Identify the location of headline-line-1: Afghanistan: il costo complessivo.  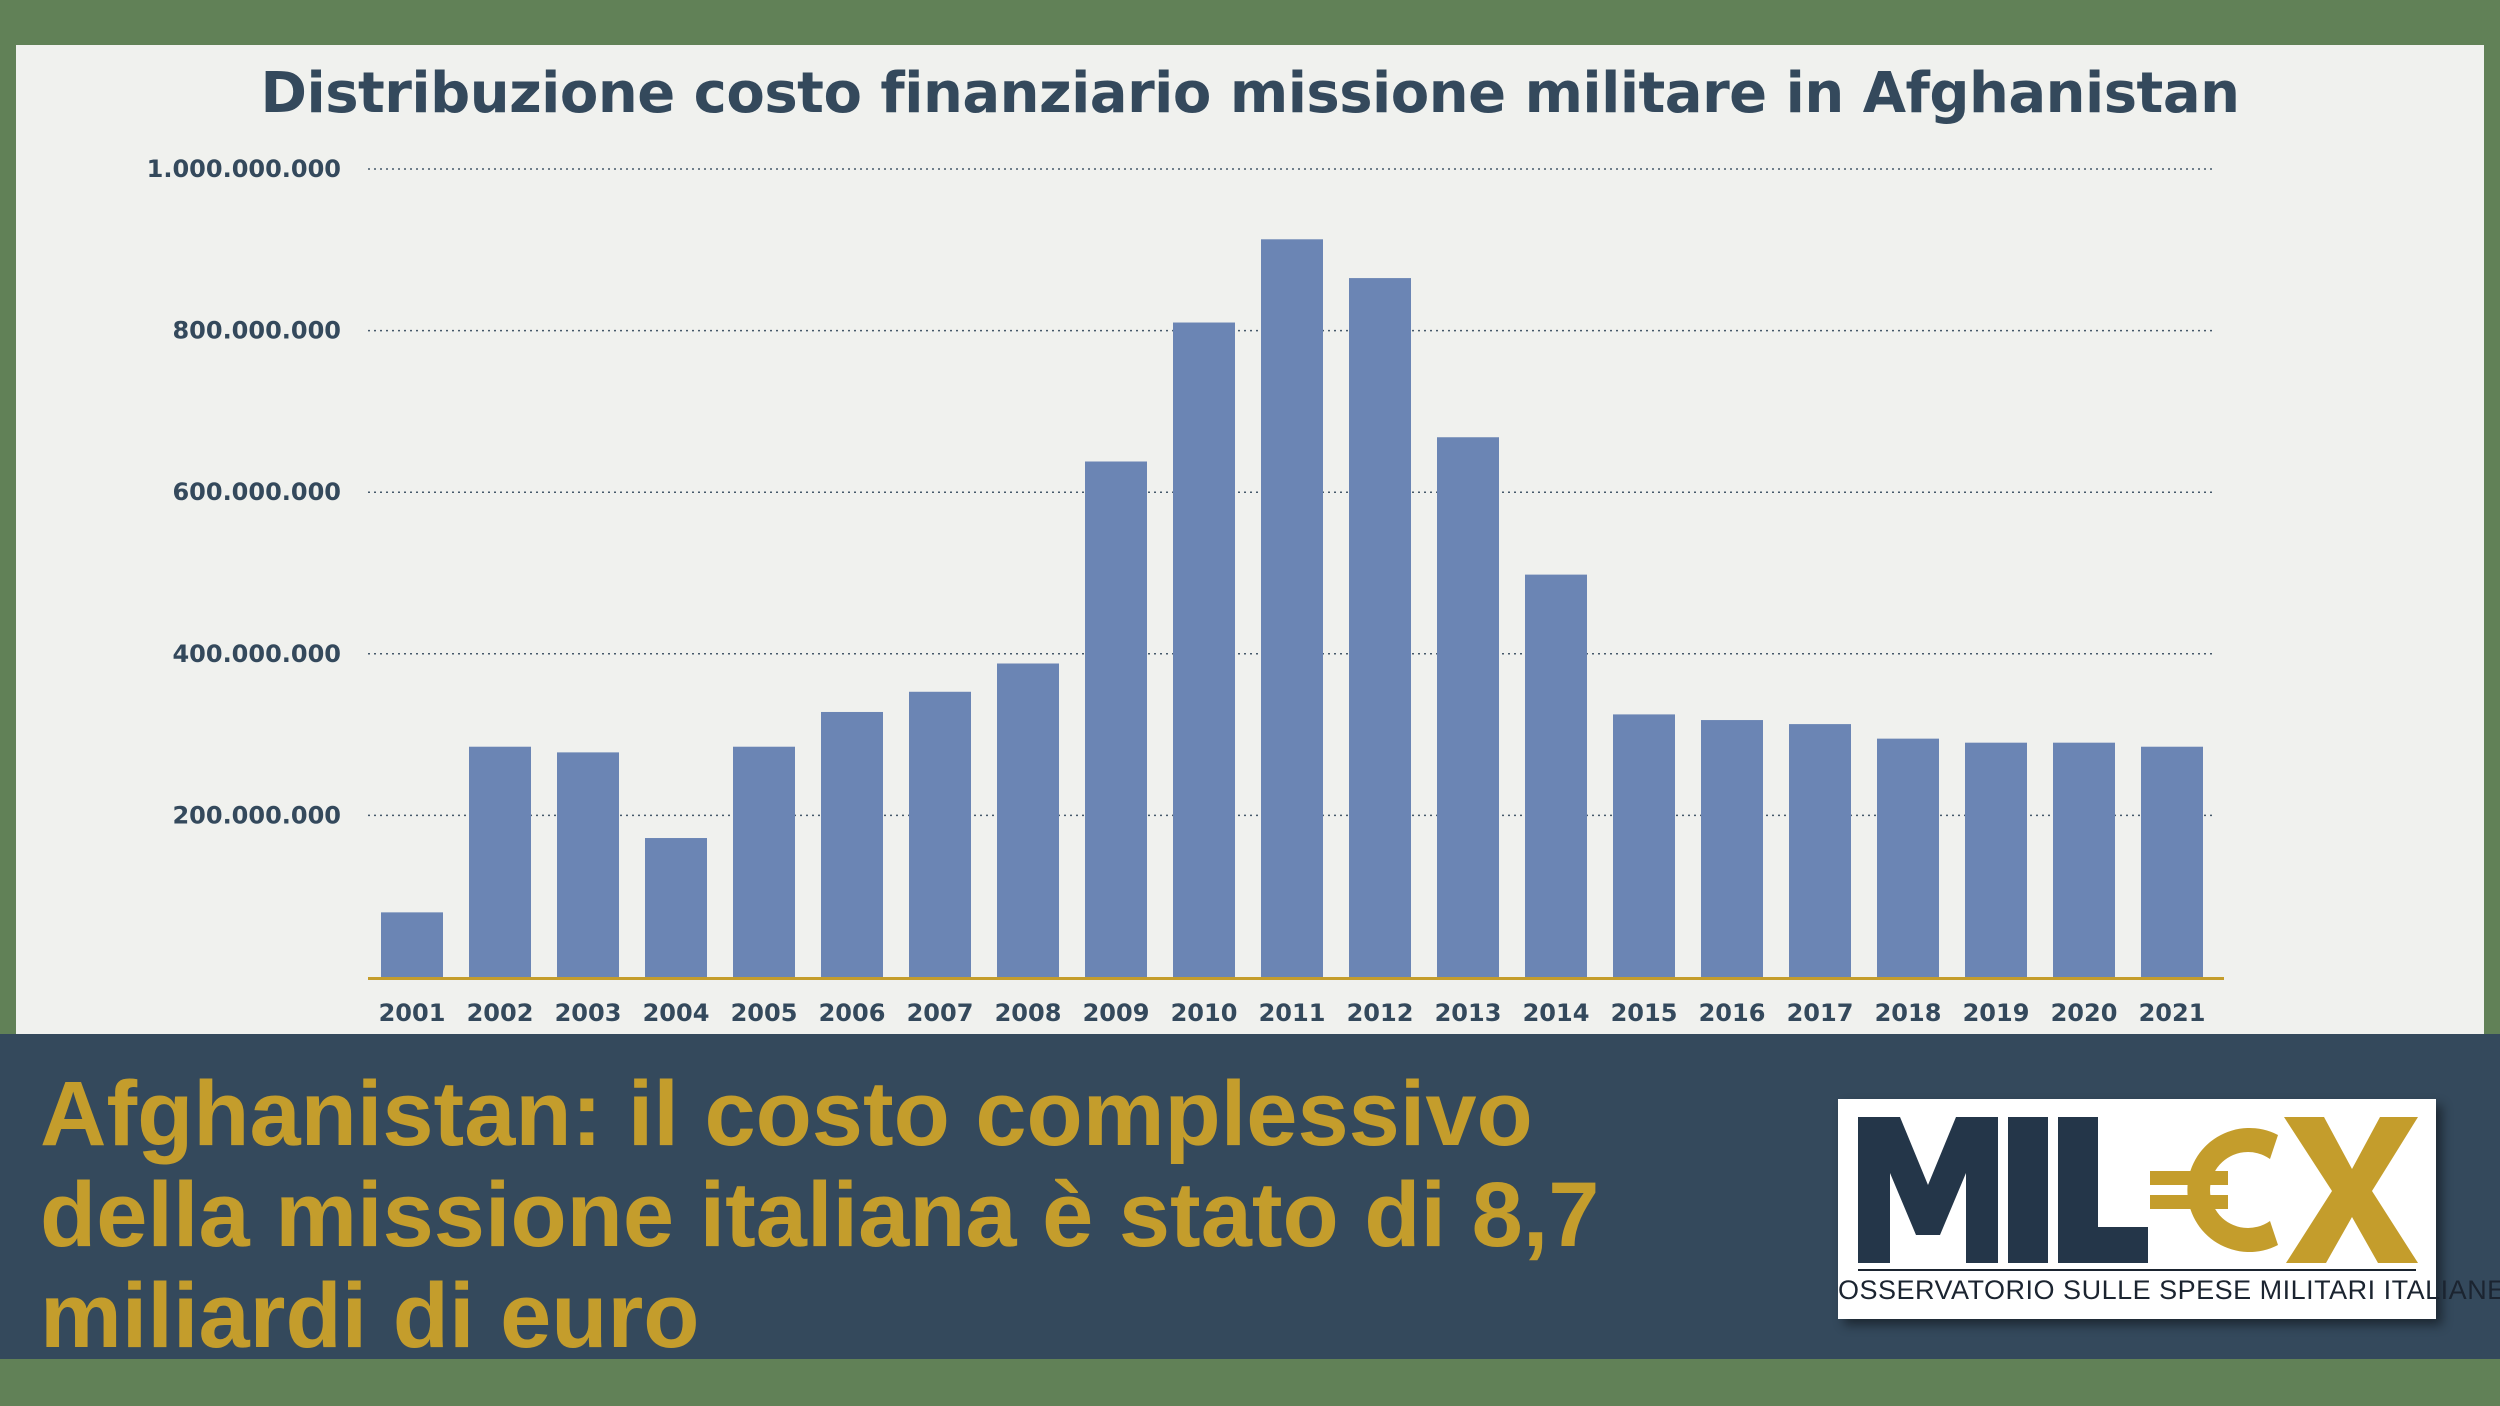
(786, 1114).